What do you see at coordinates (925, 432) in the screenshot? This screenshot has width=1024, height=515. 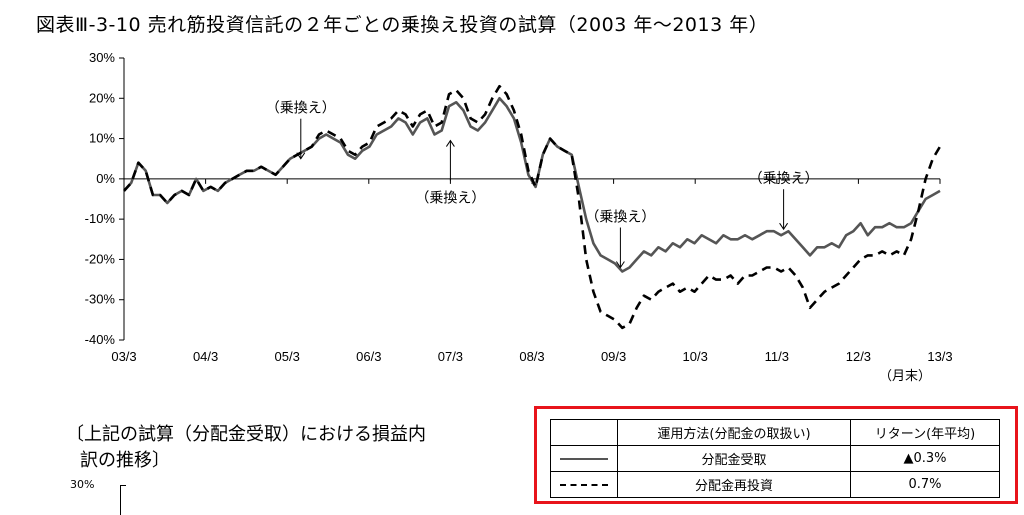 I see `legend-header-return: リターン(年平均)` at bounding box center [925, 432].